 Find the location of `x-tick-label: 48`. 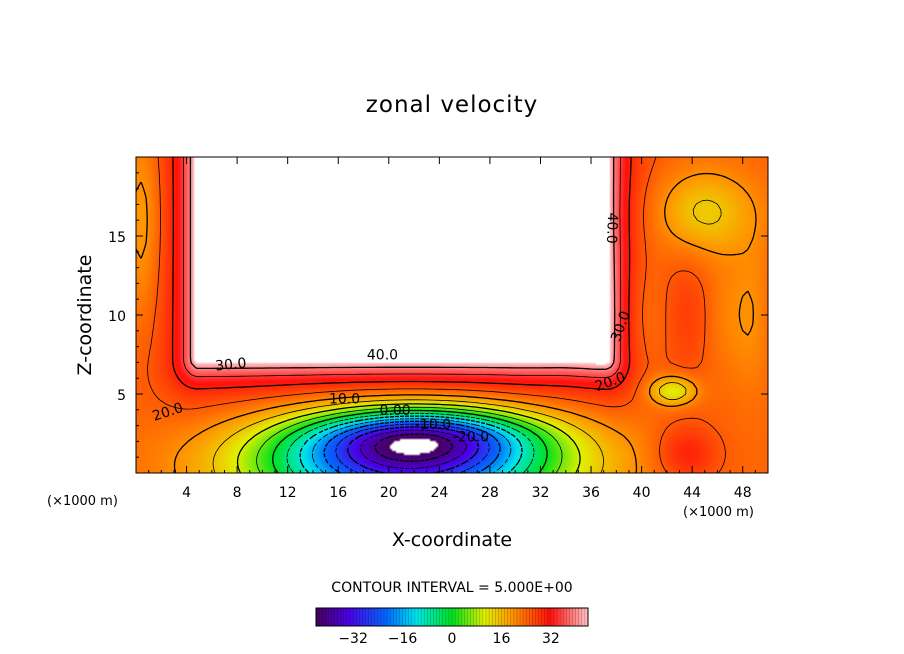

x-tick-label: 48 is located at coordinates (743, 493).